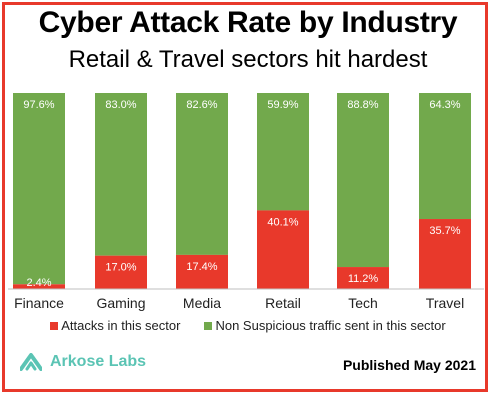  Describe the element at coordinates (283, 249) in the screenshot. I see `bar-attacks-retail` at that location.